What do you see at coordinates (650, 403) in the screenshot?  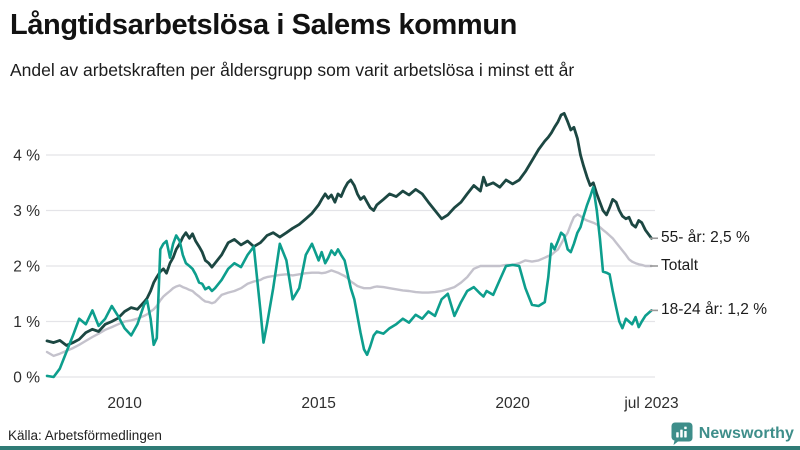 I see `x-axis-tick-label: jul 2023` at bounding box center [650, 403].